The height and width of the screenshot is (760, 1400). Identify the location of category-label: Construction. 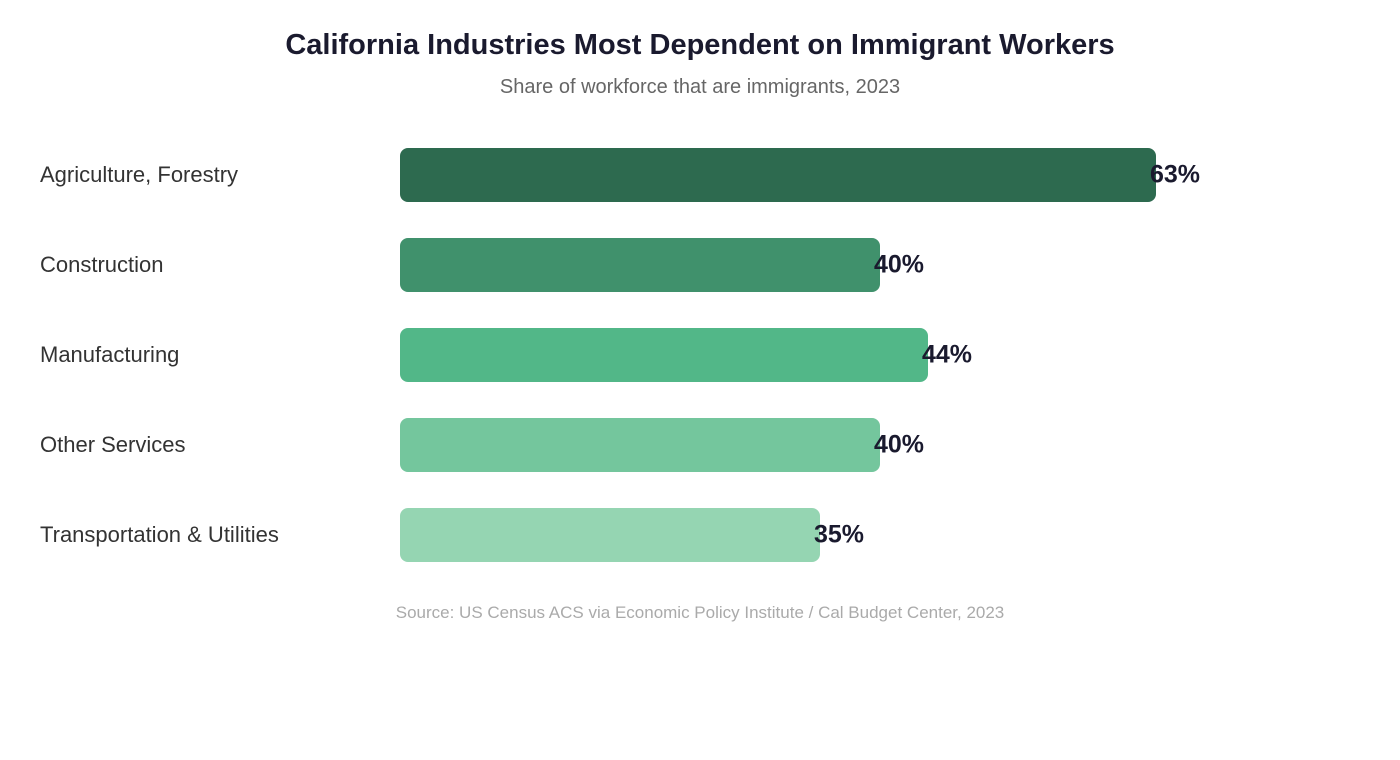
(102, 264).